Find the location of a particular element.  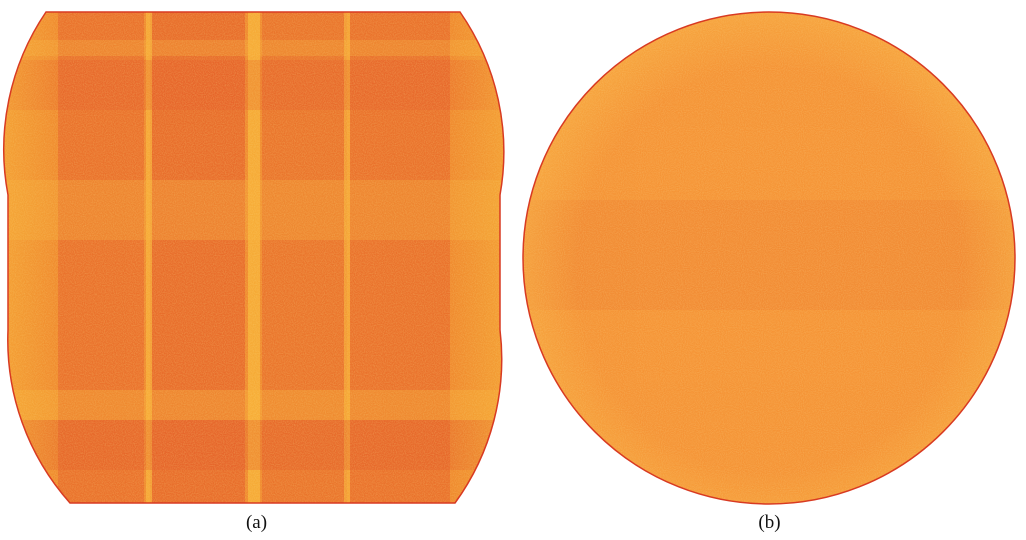

caption-a: (a) is located at coordinates (256, 522).